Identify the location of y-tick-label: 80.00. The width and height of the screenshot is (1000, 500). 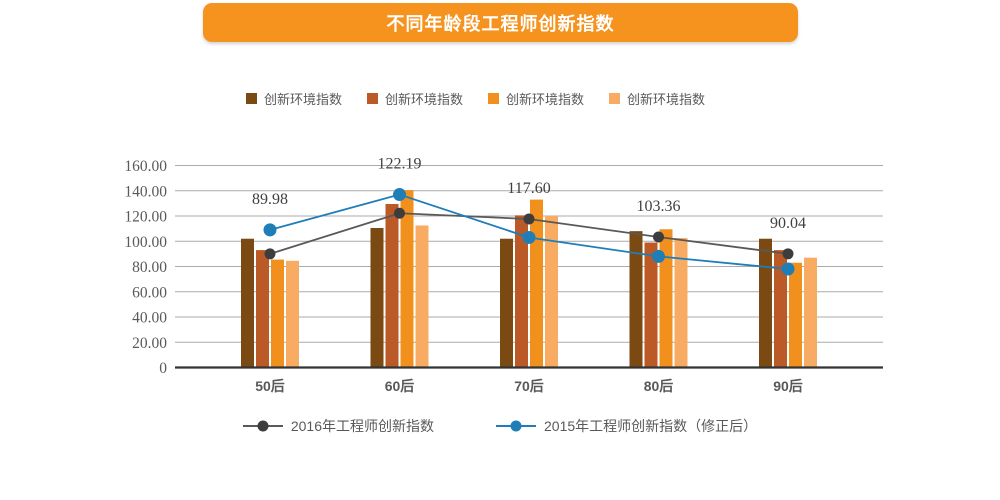
(149, 267).